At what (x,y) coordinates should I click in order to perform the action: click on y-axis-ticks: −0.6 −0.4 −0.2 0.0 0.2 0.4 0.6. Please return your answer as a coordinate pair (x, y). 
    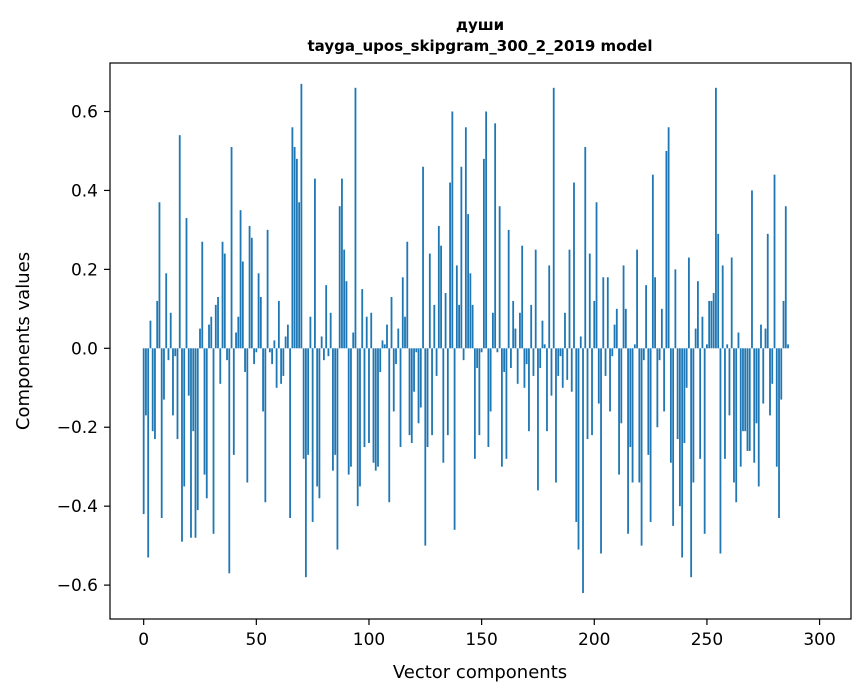
    Looking at the image, I should click on (83, 349).